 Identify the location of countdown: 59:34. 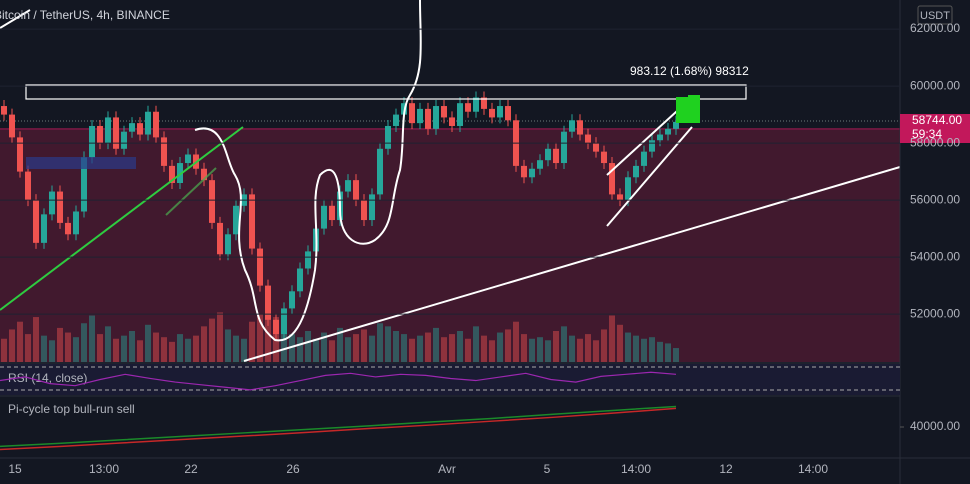
(927, 134).